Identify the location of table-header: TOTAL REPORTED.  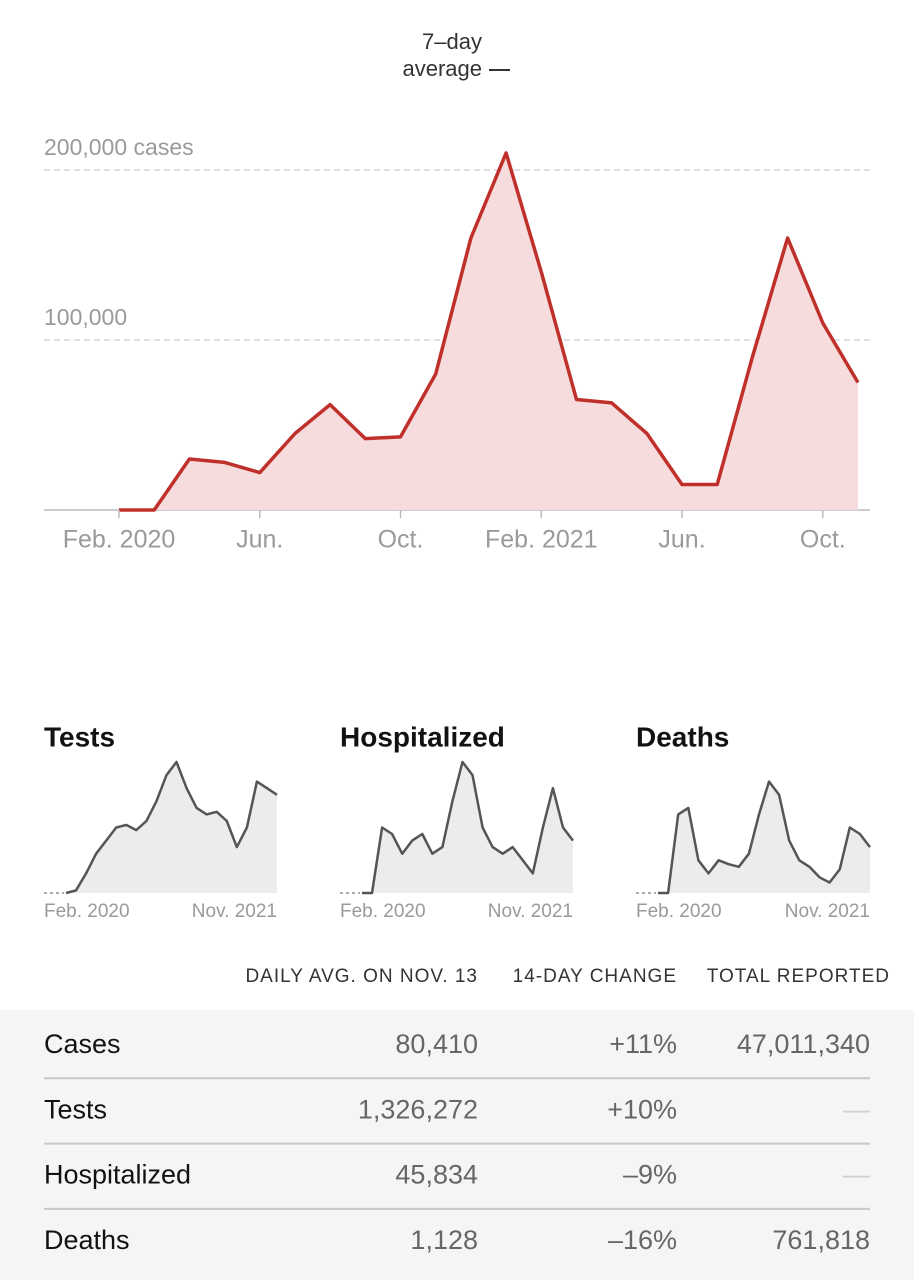
(798, 976).